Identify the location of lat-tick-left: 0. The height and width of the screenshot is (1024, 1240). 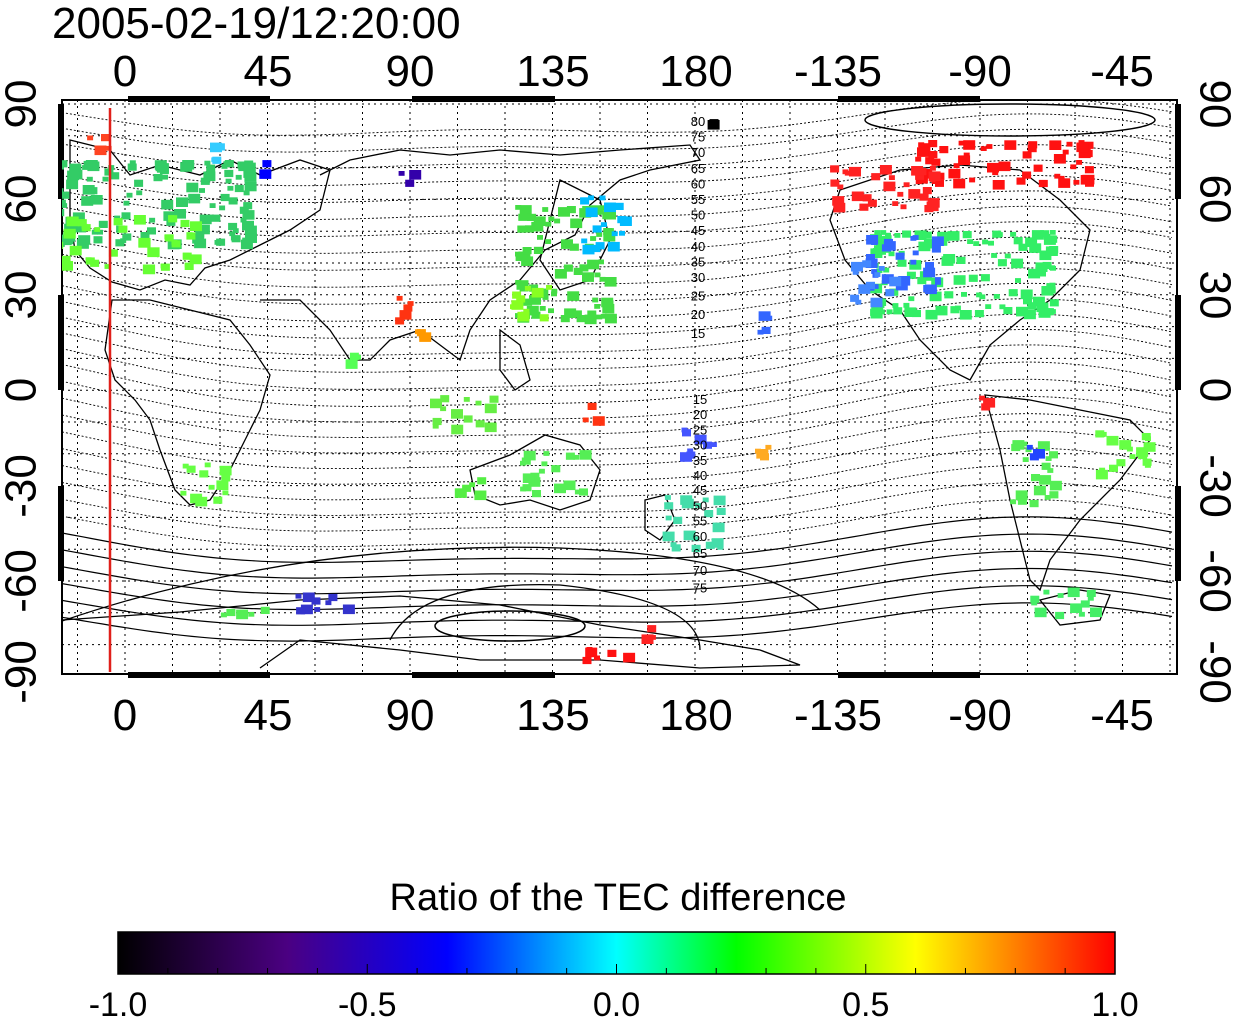
(23, 390).